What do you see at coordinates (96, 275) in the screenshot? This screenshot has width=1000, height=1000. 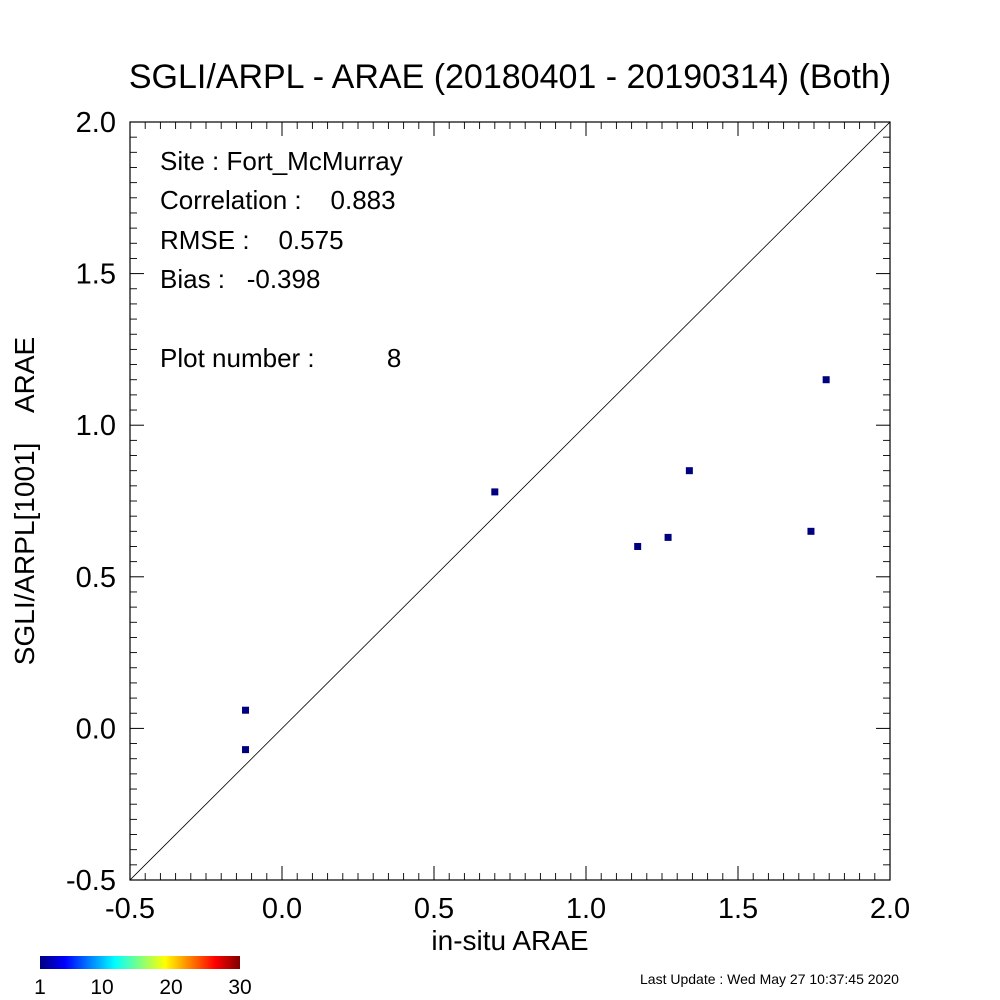 I see `y-tick-label: 1.5` at bounding box center [96, 275].